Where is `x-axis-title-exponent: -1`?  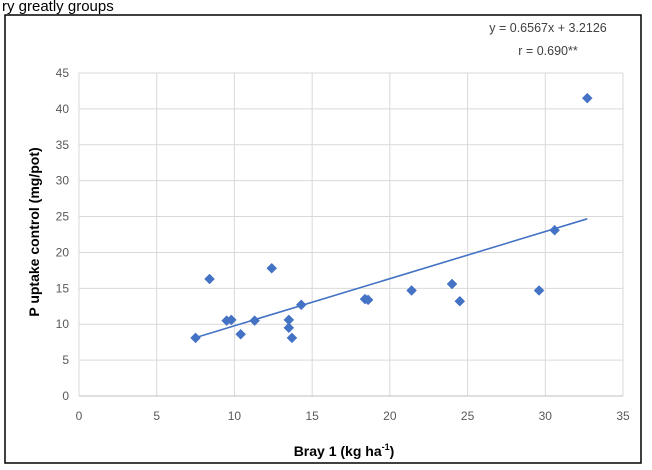
x-axis-title-exponent: -1 is located at coordinates (386, 447).